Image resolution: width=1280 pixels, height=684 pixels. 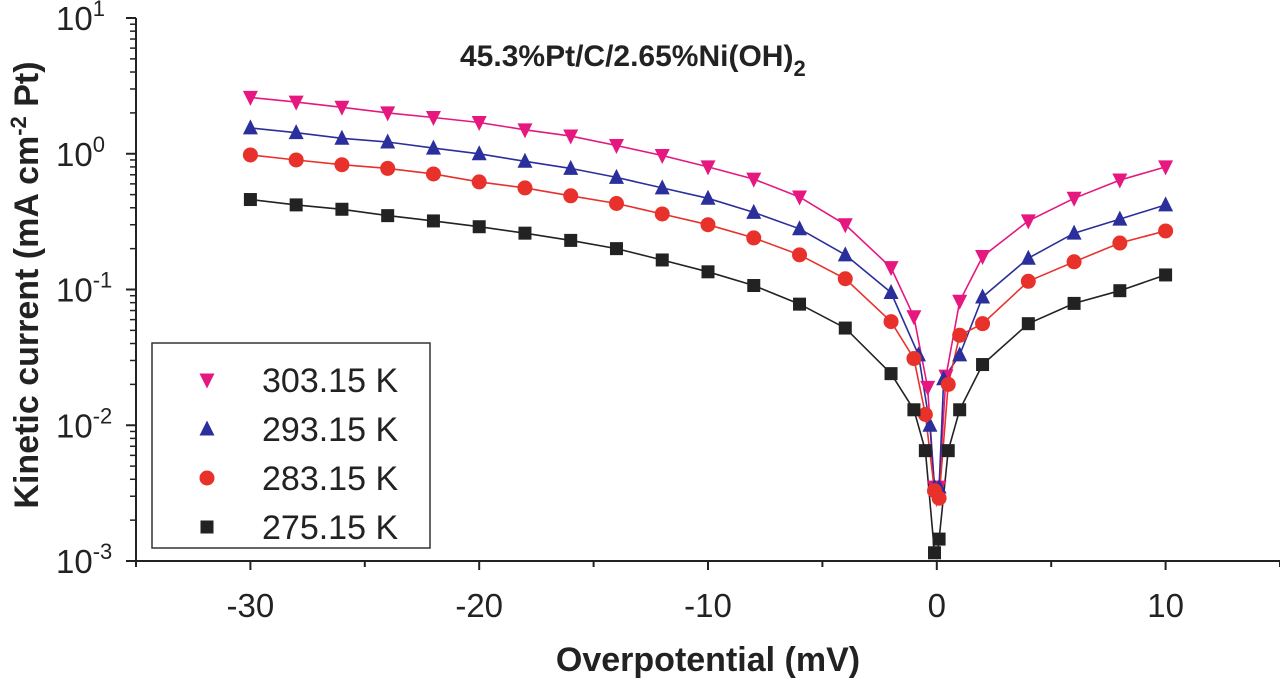 I want to click on y-tick-label: 10⁰, so click(x=80, y=152).